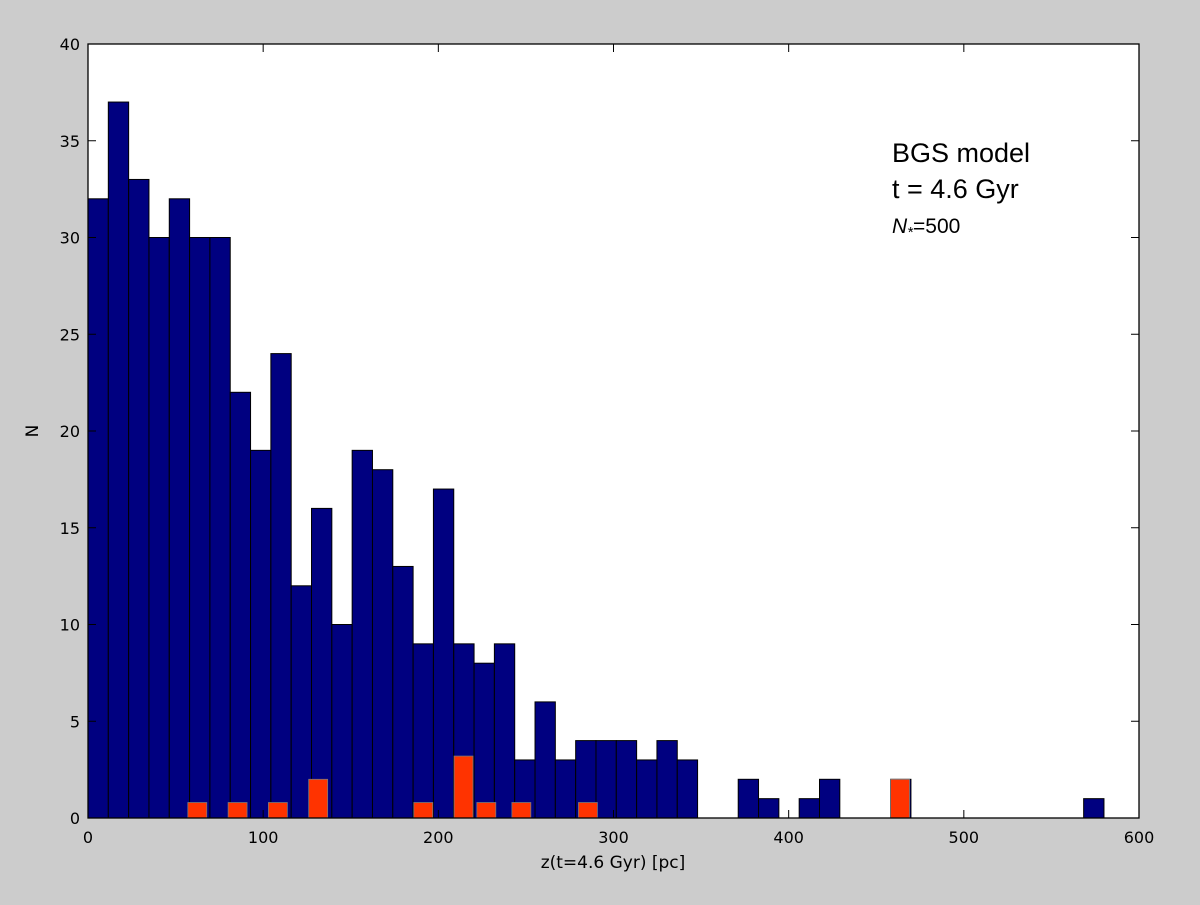  Describe the element at coordinates (70, 625) in the screenshot. I see `y-tick-label: 10` at that location.